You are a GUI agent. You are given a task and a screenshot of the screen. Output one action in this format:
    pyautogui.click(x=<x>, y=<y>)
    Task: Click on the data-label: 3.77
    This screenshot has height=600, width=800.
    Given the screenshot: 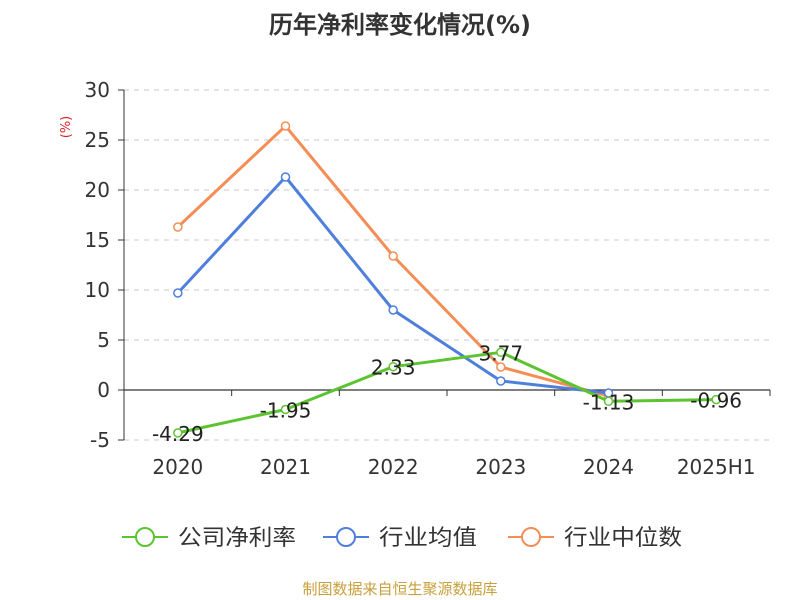 What is the action you would take?
    pyautogui.click(x=501, y=353)
    